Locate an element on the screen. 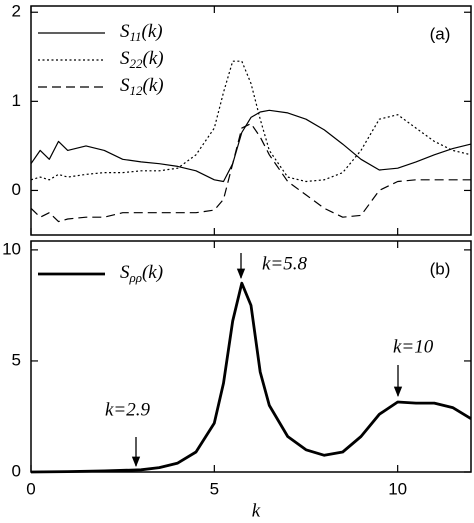 Image resolution: width=474 pixels, height=523 pixels. panel-label: (a) is located at coordinates (440, 33).